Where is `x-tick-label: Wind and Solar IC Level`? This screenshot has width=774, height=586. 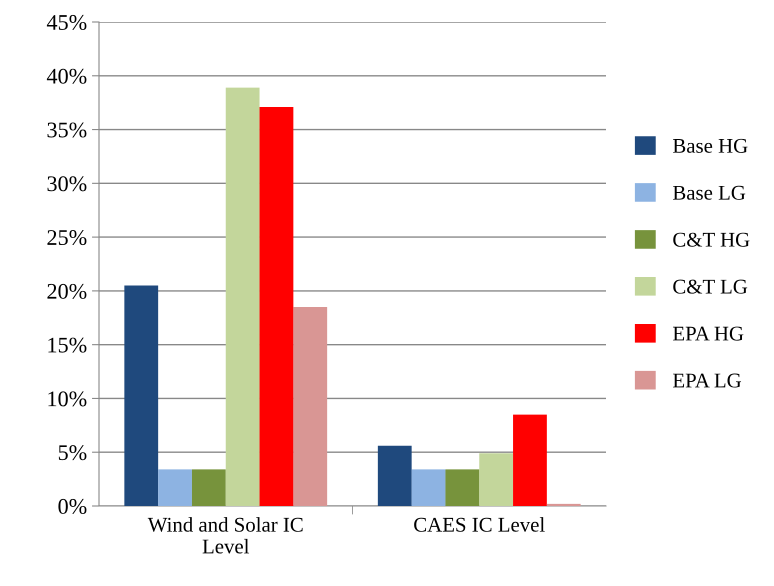
x-tick-label: Wind and Solar IC Level is located at coordinates (225, 535).